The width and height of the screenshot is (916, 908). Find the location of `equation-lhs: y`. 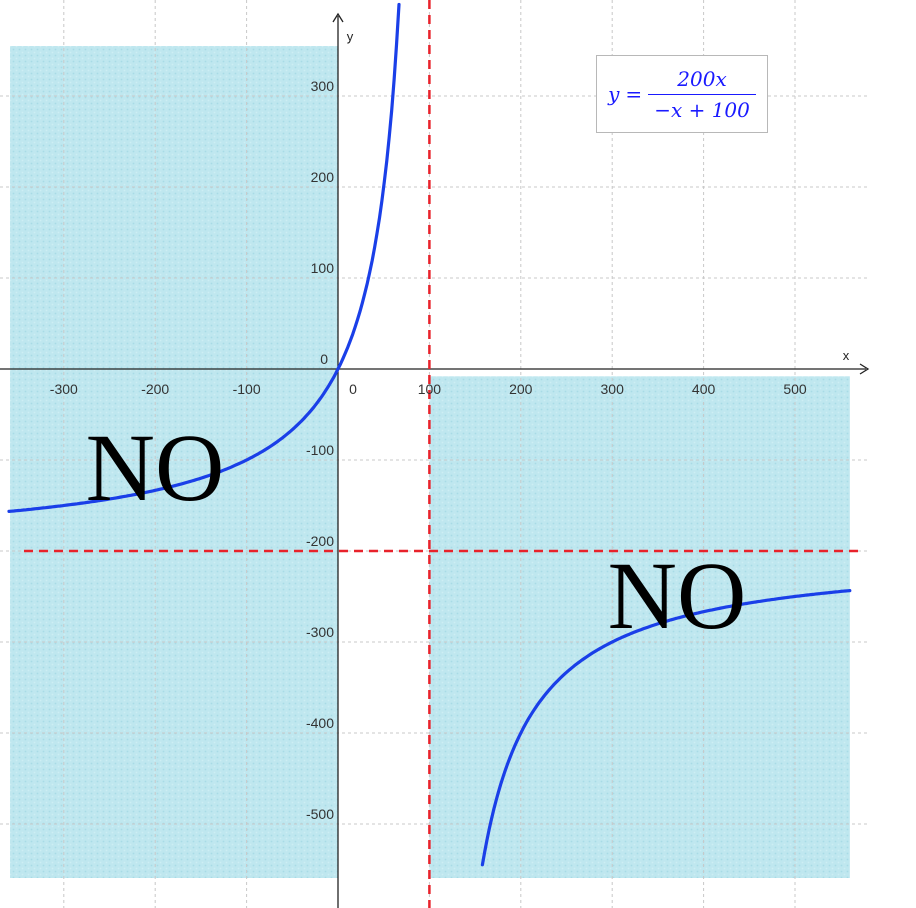

equation-lhs: y is located at coordinates (614, 94).